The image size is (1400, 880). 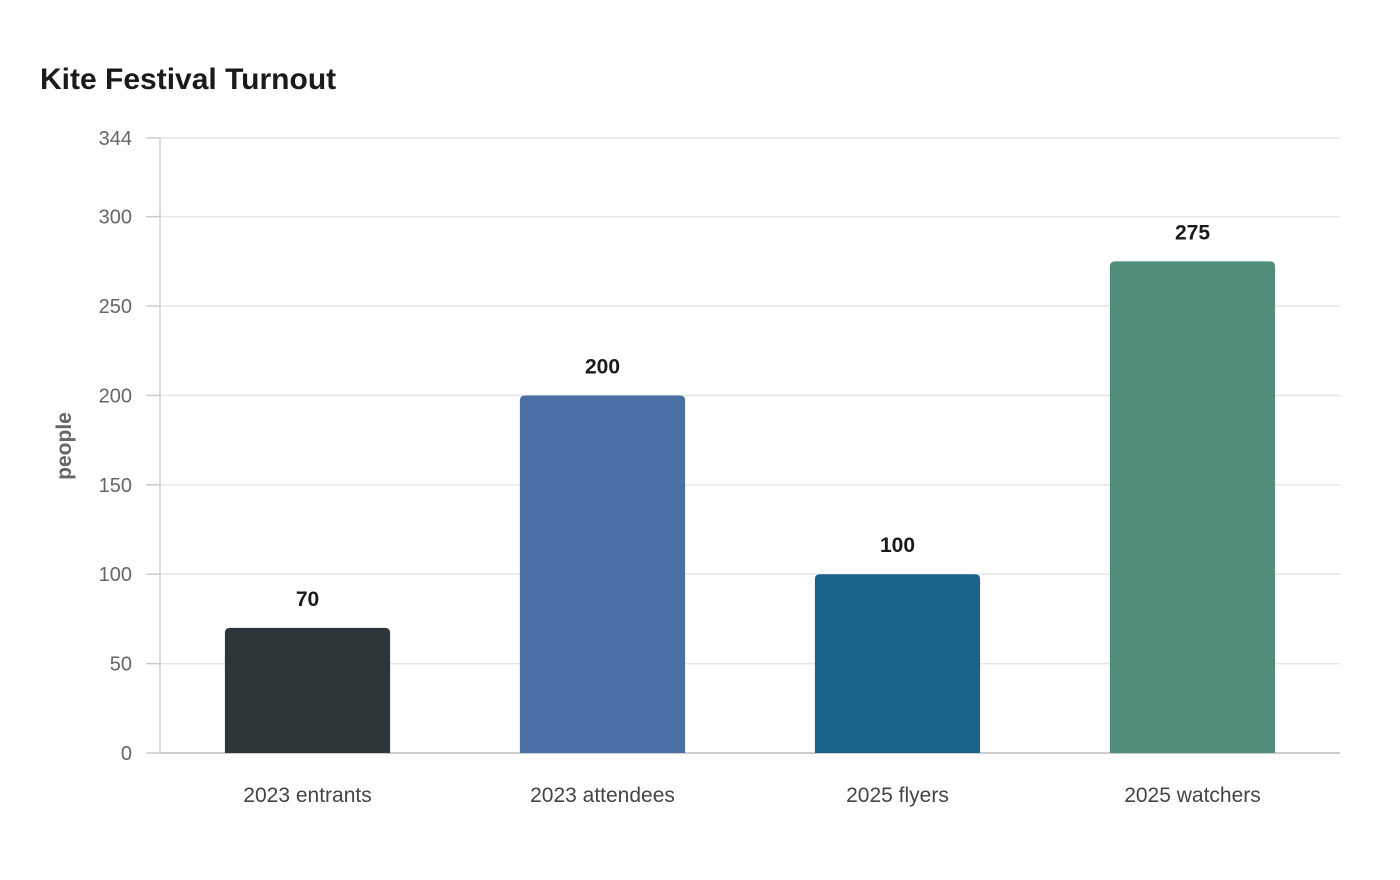 What do you see at coordinates (115, 218) in the screenshot?
I see `y-tick-label: 300` at bounding box center [115, 218].